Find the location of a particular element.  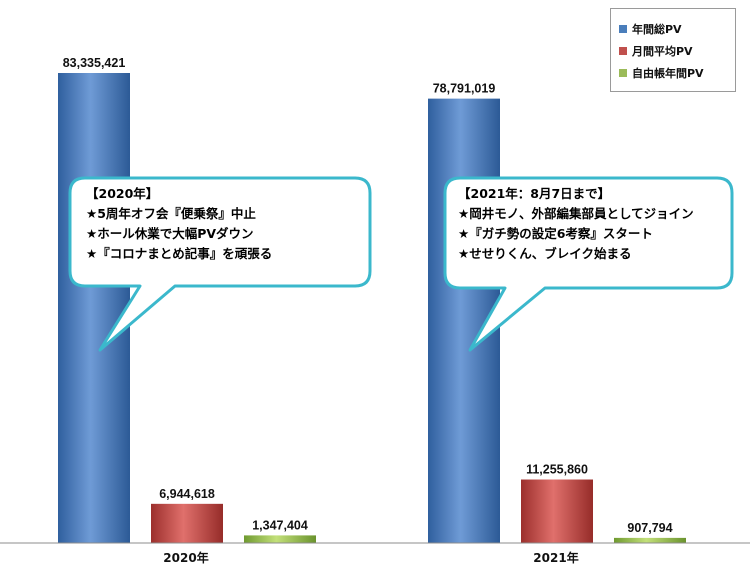

callout-line: 【2021年：8月7日まで】 is located at coordinates (534, 193).